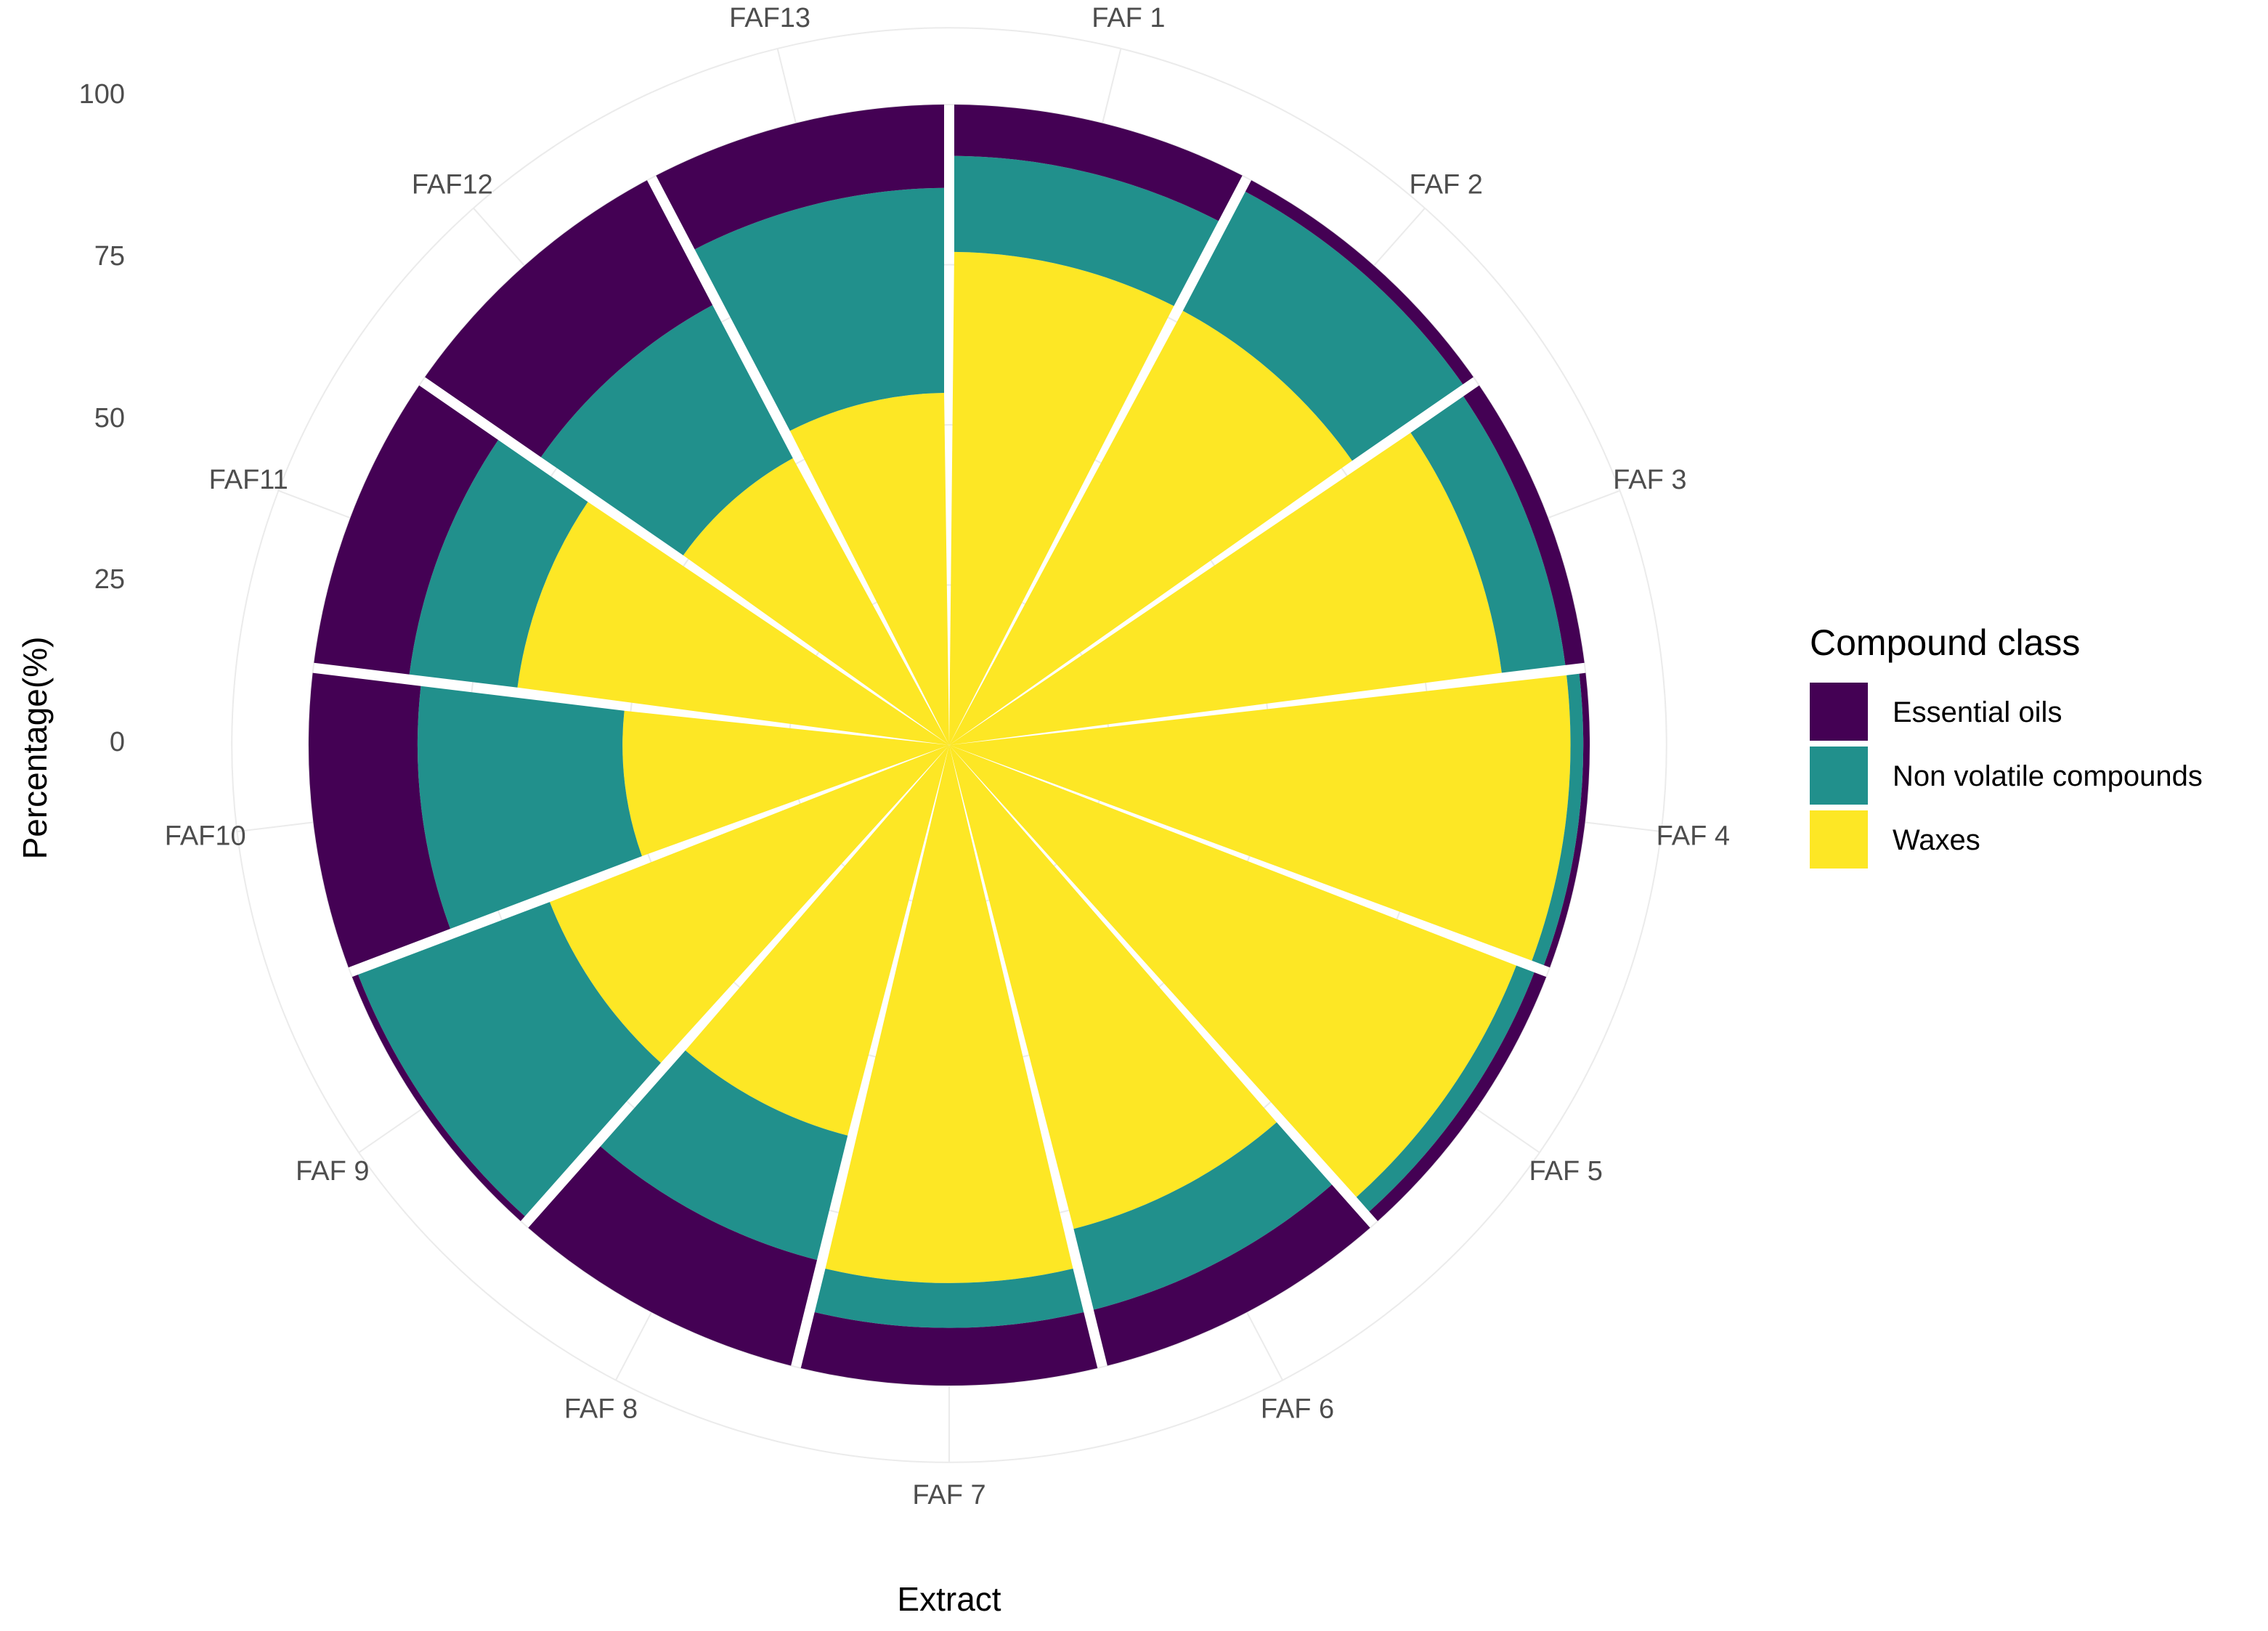  Describe the element at coordinates (205, 836) in the screenshot. I see `category-label: FAF10` at that location.